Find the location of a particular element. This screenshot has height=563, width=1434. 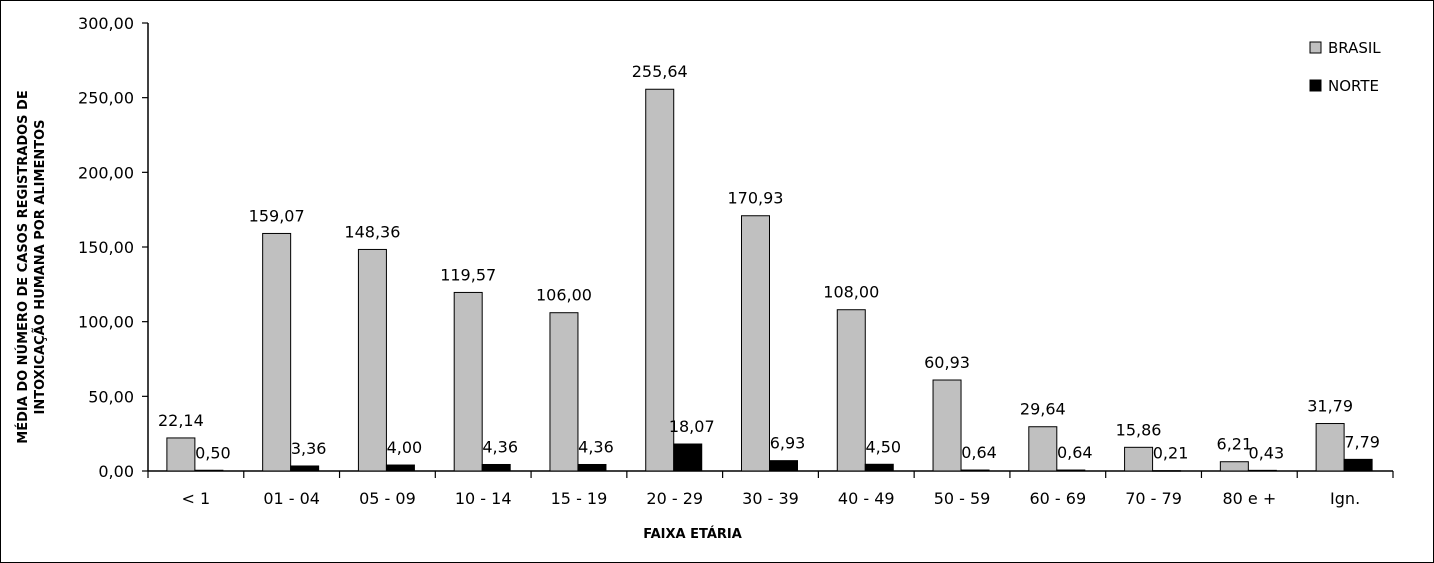

y-tick-label: 50,00 is located at coordinates (111, 396).